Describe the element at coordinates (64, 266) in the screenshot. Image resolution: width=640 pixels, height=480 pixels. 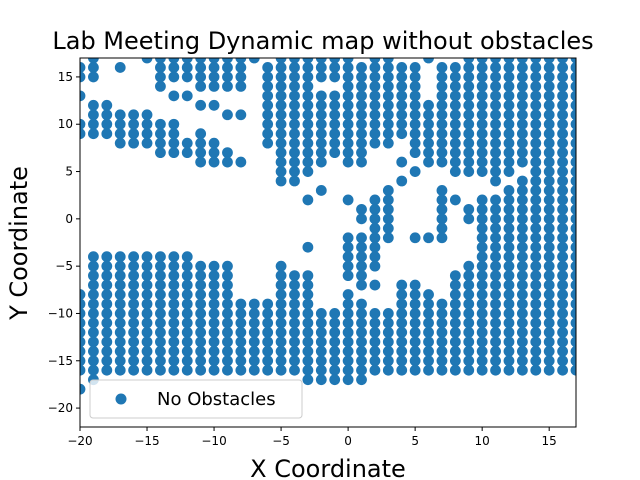
I see `y-tick-label: −5` at that location.